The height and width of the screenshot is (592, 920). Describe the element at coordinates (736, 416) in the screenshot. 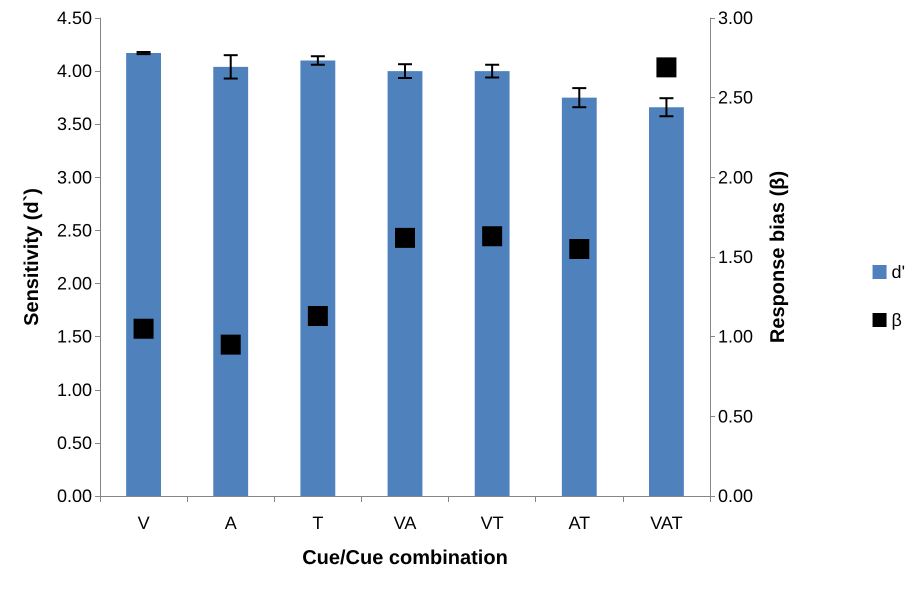

I see `y2-tick-label: 0.50` at that location.